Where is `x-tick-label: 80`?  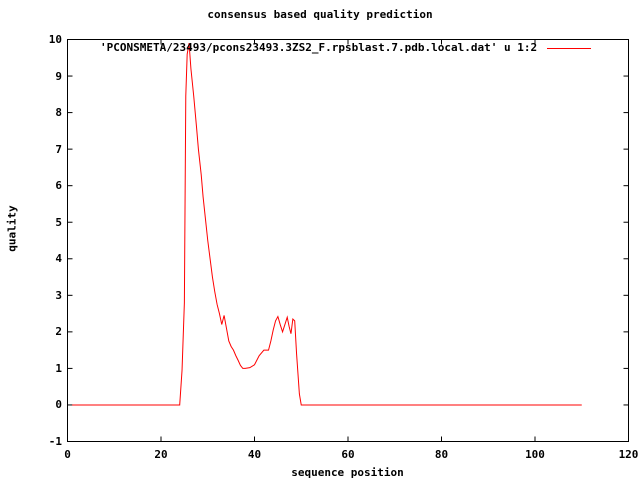
x-tick-label: 80 is located at coordinates (441, 454).